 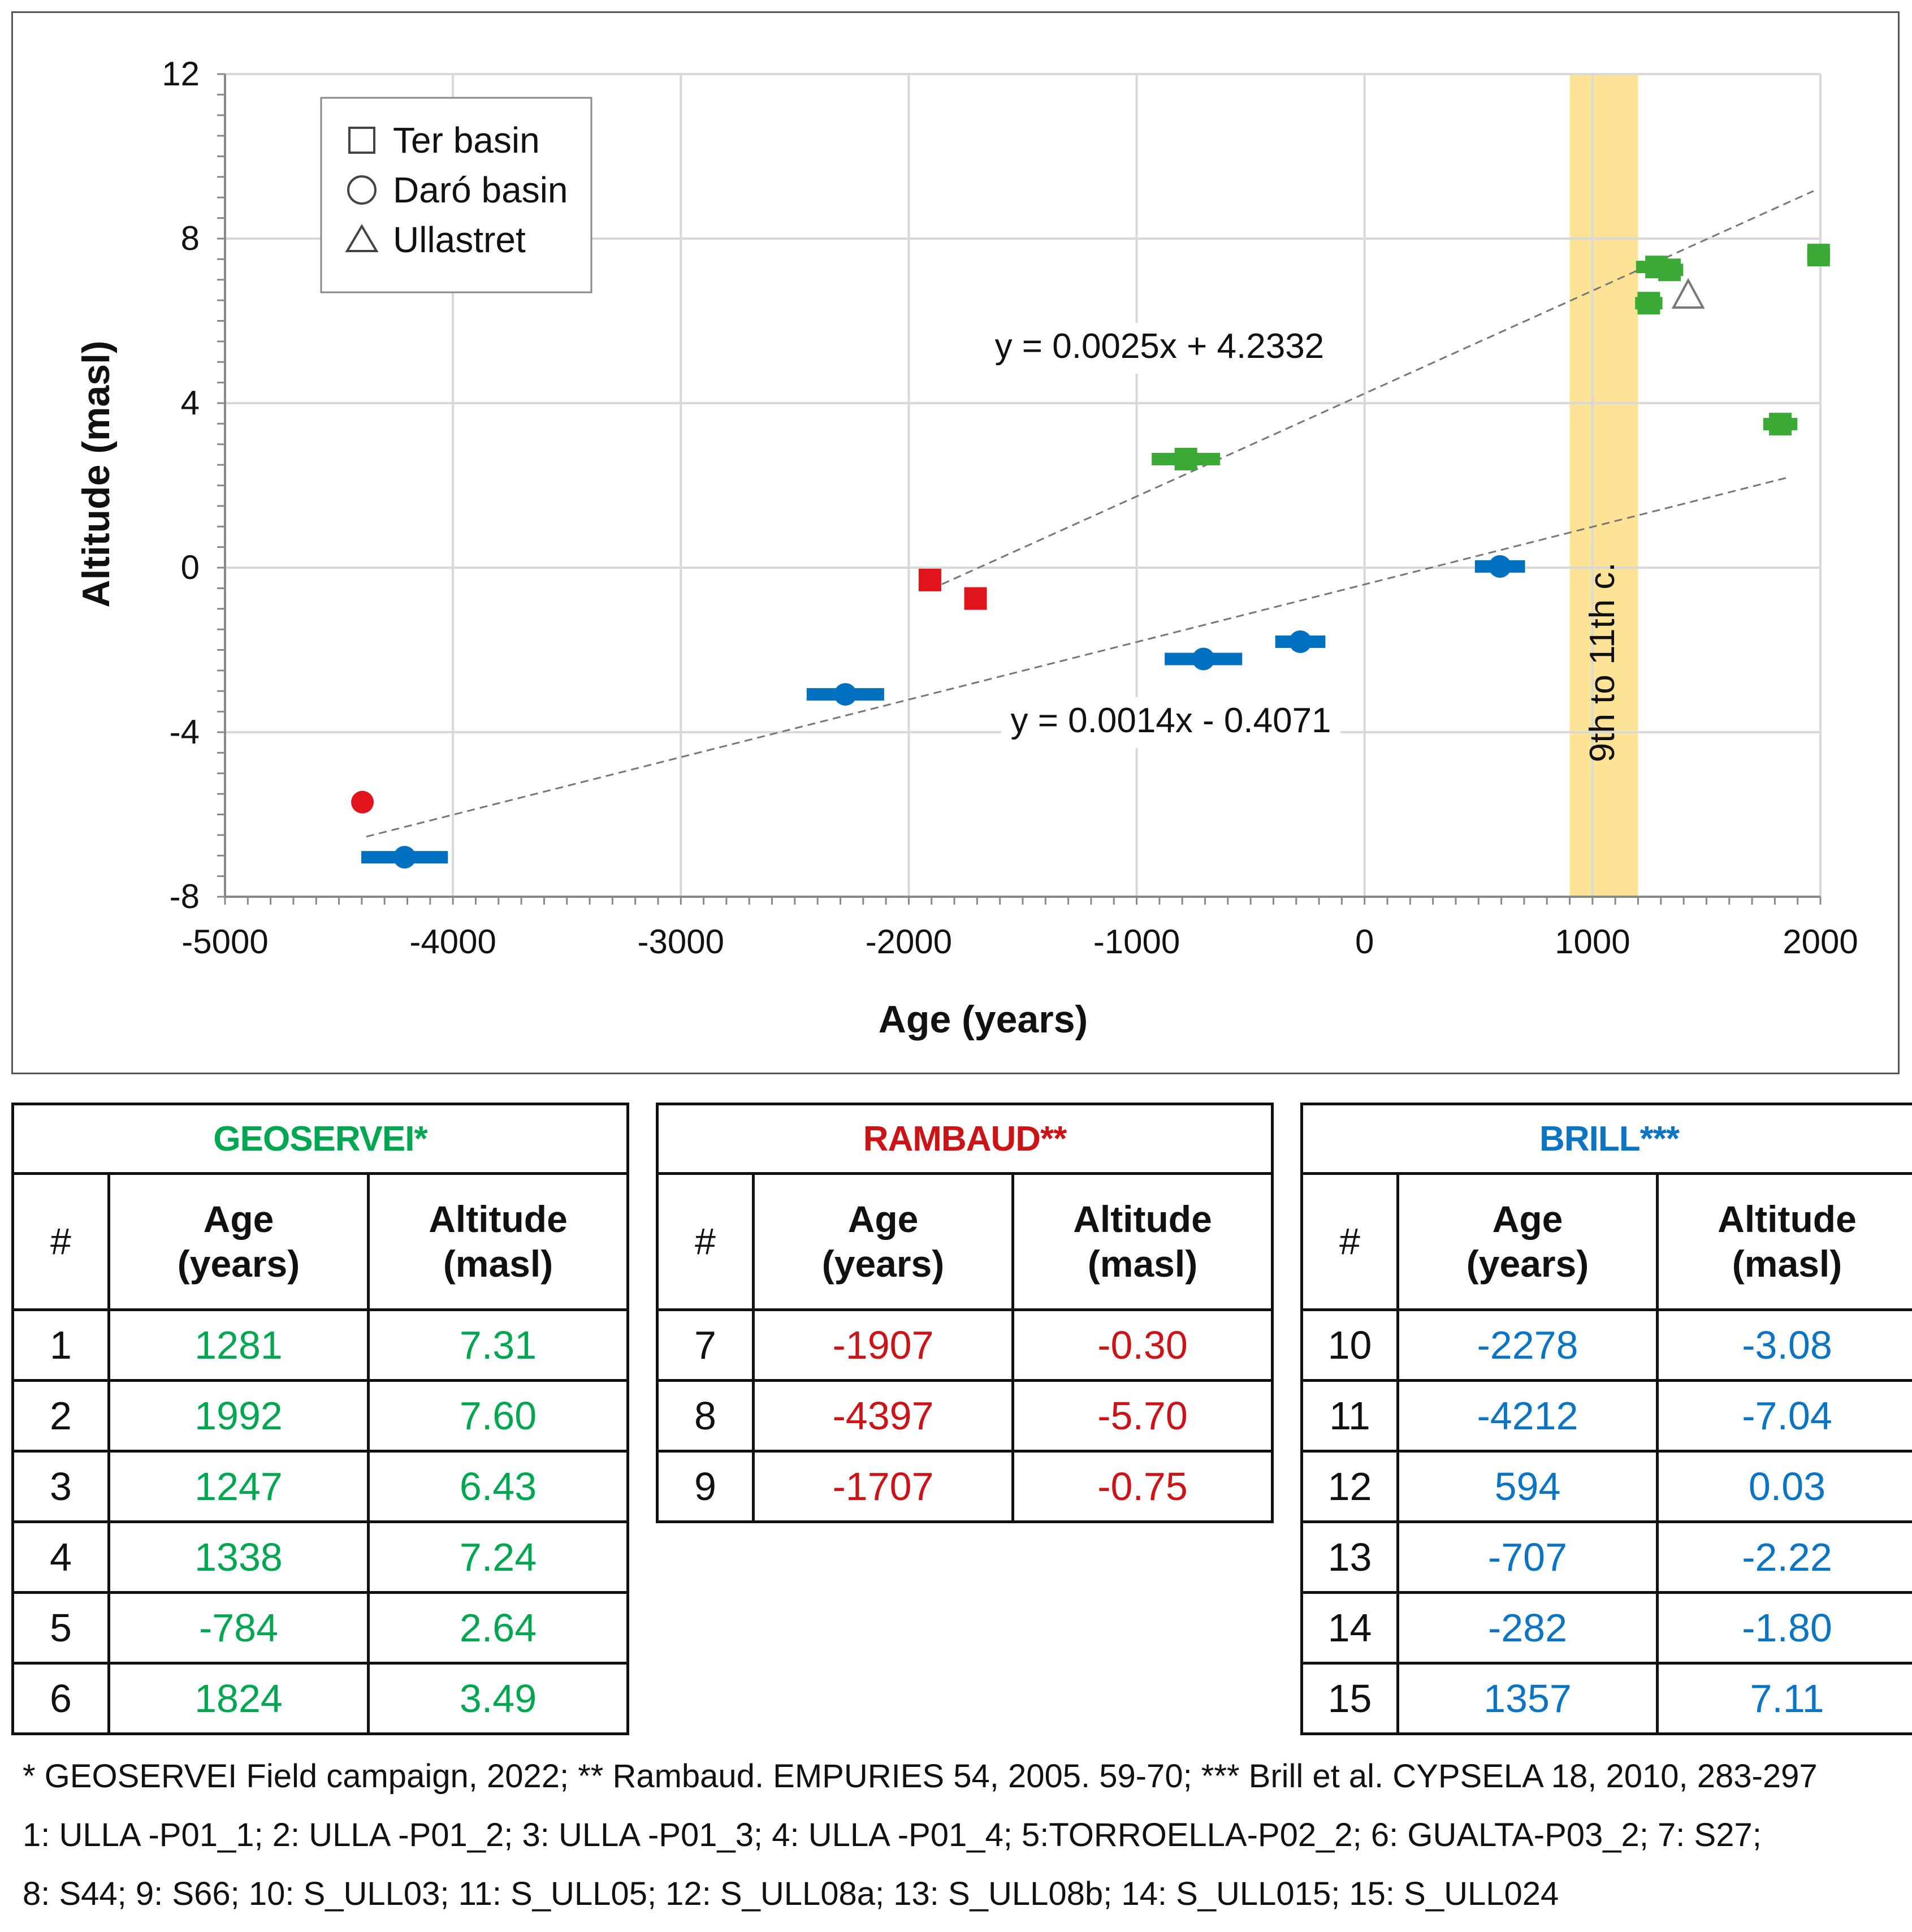 What do you see at coordinates (883, 1486) in the screenshot?
I see `age-cell: -1707` at bounding box center [883, 1486].